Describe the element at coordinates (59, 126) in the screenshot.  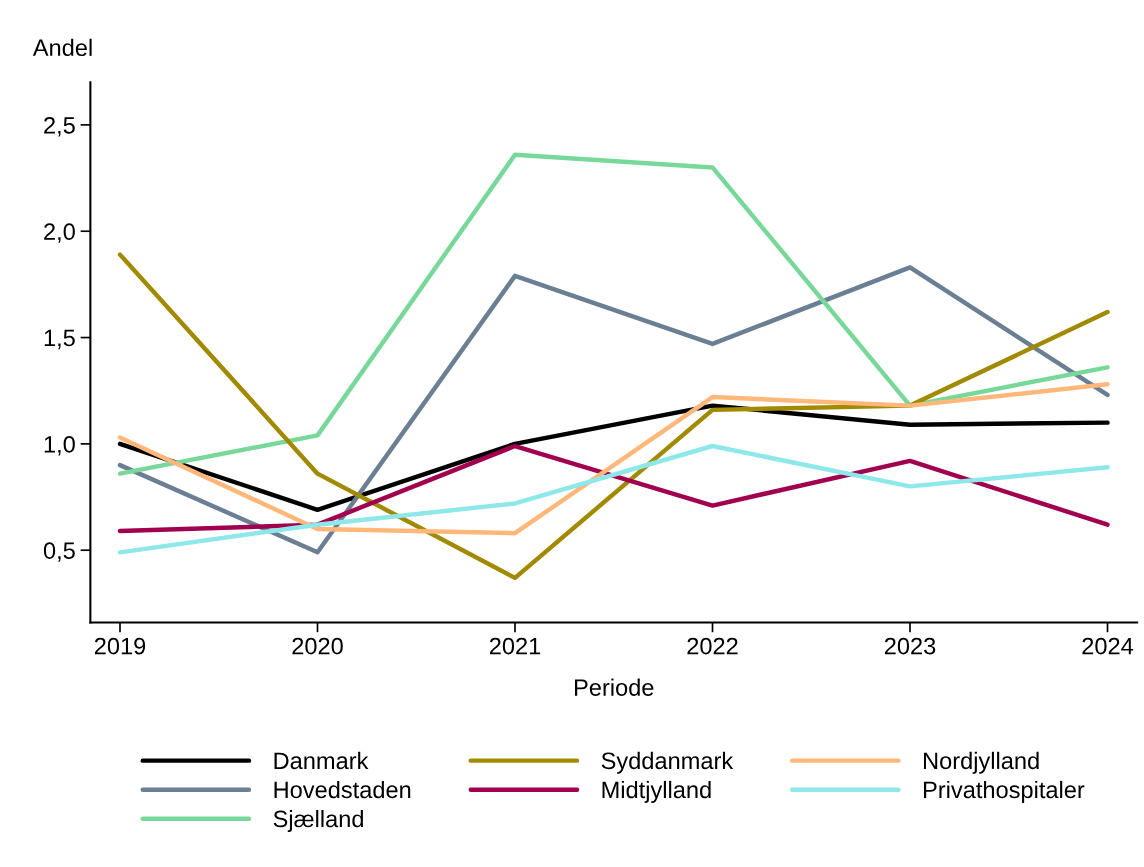
I see `y-tick-label: 2,5` at that location.